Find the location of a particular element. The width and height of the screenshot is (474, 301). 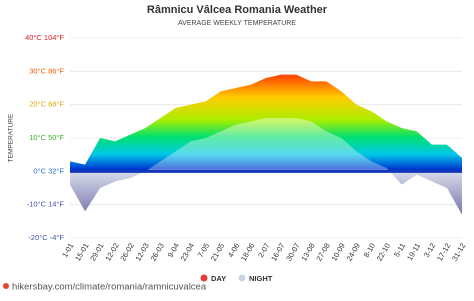

x-tick-label: 17-12 is located at coordinates (443, 251).